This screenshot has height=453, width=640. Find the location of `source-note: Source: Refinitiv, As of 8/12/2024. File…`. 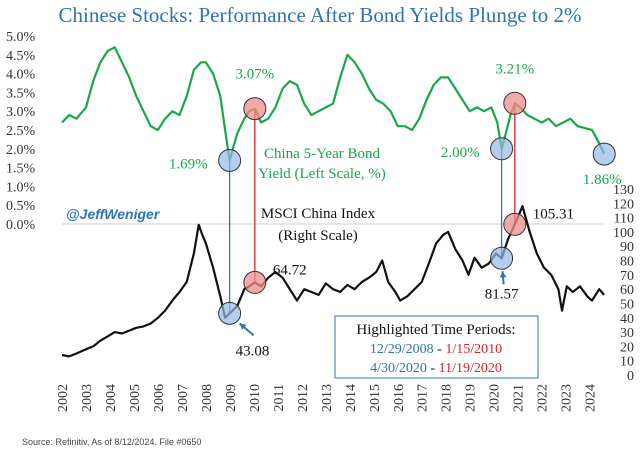

source-note: Source: Refinitiv, As of 8/12/2024. File… is located at coordinates (112, 442).